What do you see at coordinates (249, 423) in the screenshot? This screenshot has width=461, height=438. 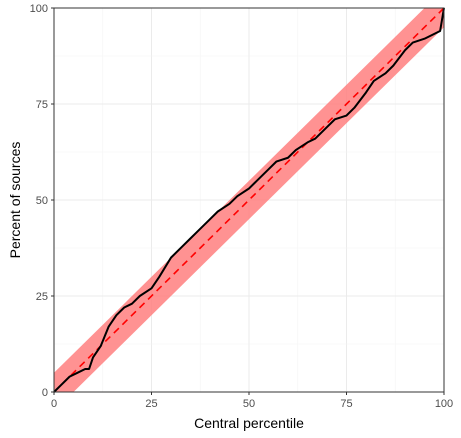 I see `x-axis-title: Central percentile` at bounding box center [249, 423].